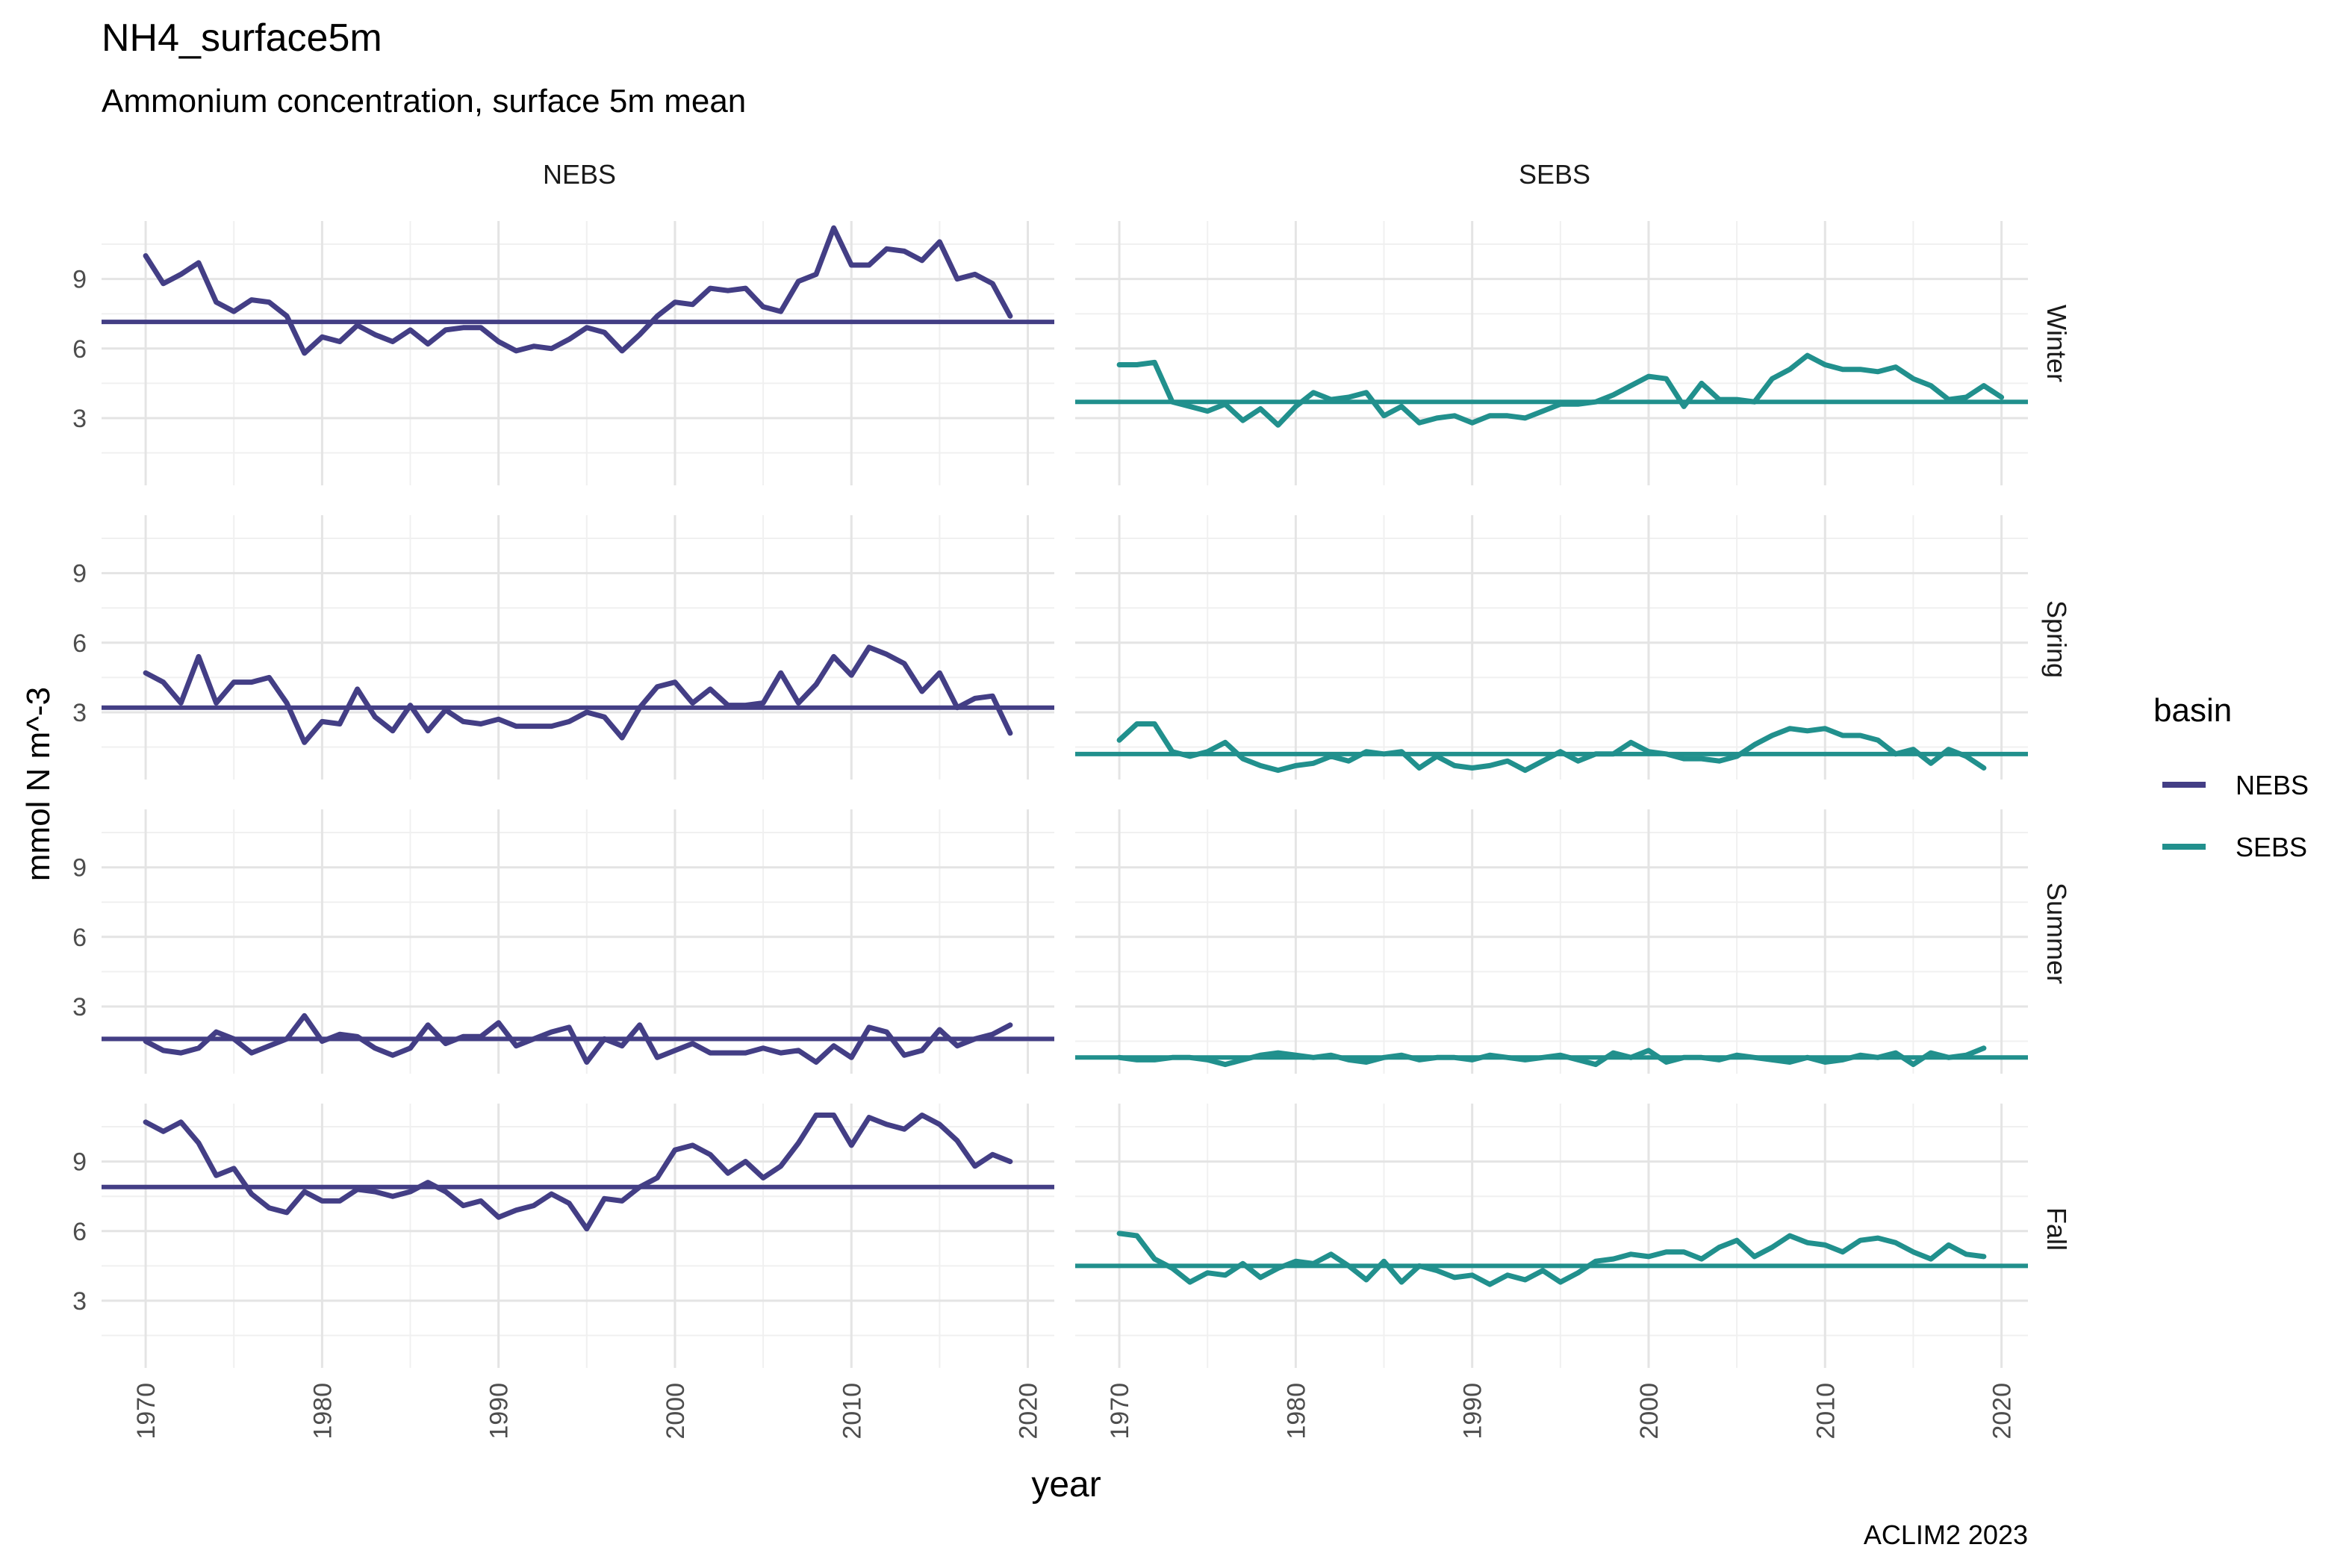 The height and width of the screenshot is (1568, 2352). I want to click on facet-row-label-spring: Spring, so click(2056, 639).